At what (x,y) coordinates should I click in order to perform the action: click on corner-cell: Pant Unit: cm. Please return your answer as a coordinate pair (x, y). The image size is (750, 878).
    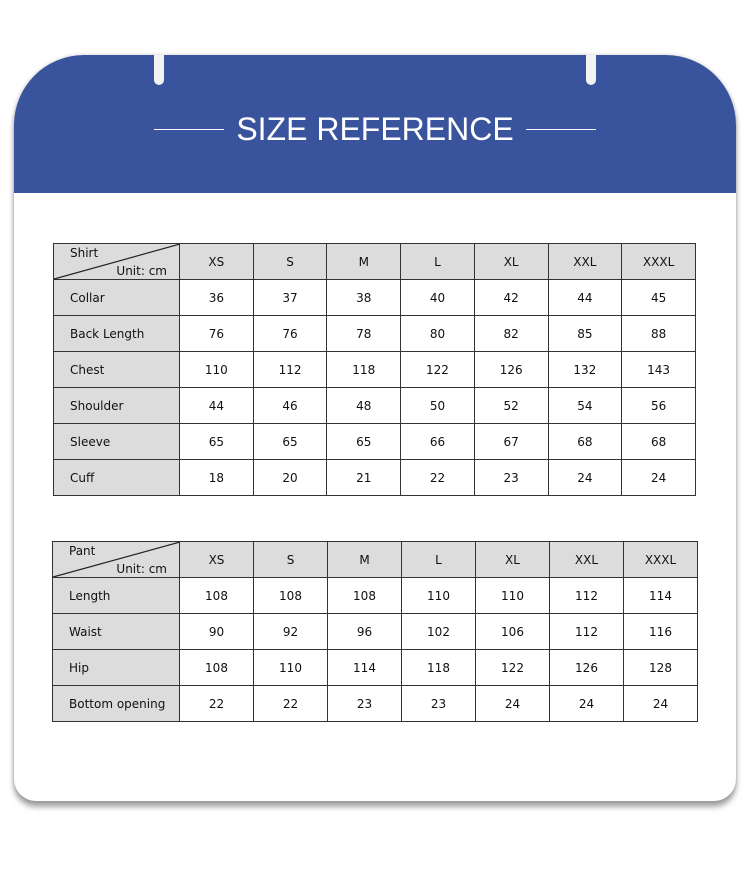
    Looking at the image, I should click on (116, 559).